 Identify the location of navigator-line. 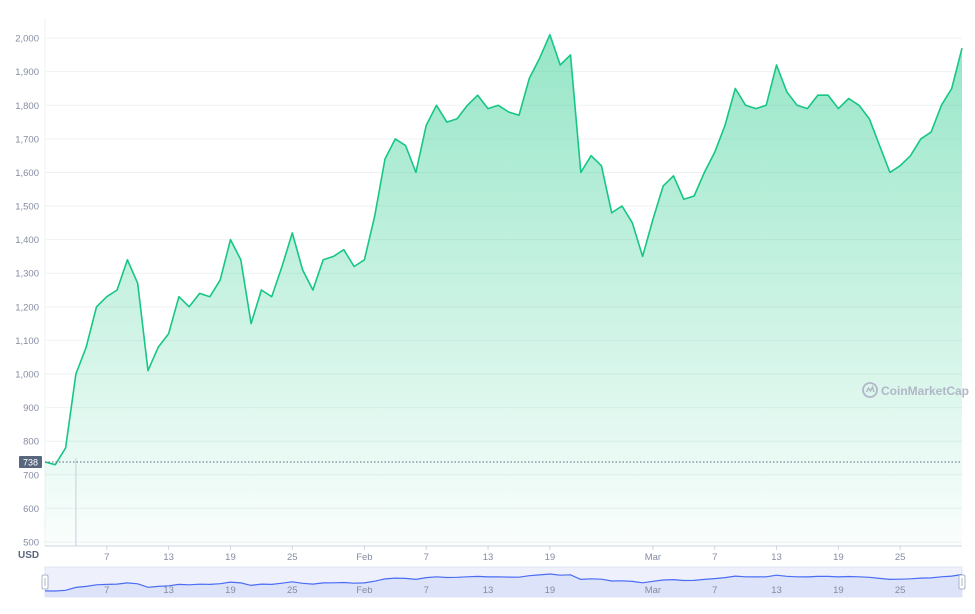
(503, 582).